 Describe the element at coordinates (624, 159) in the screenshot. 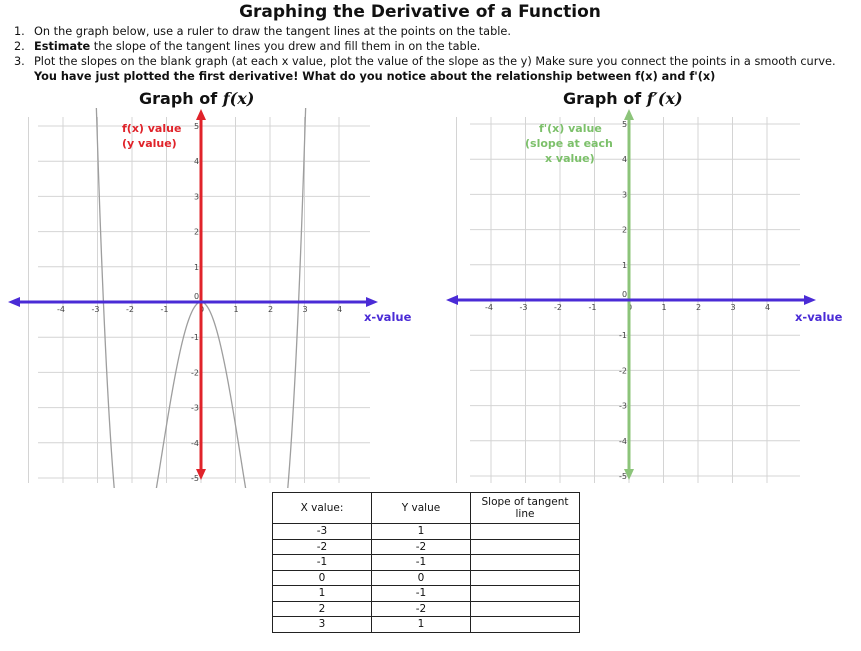

I see `y-tick-label: 4` at that location.